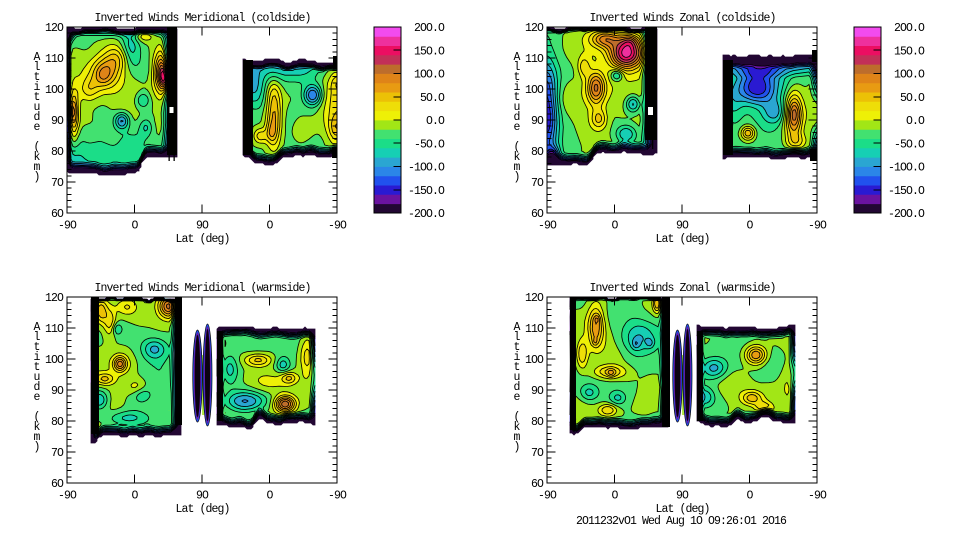 This screenshot has height=540, width=960. Describe the element at coordinates (202, 288) in the screenshot. I see `svg-text:Inverted Winds Meridional (war: Inverted Winds Meridional (warmside)` at that location.